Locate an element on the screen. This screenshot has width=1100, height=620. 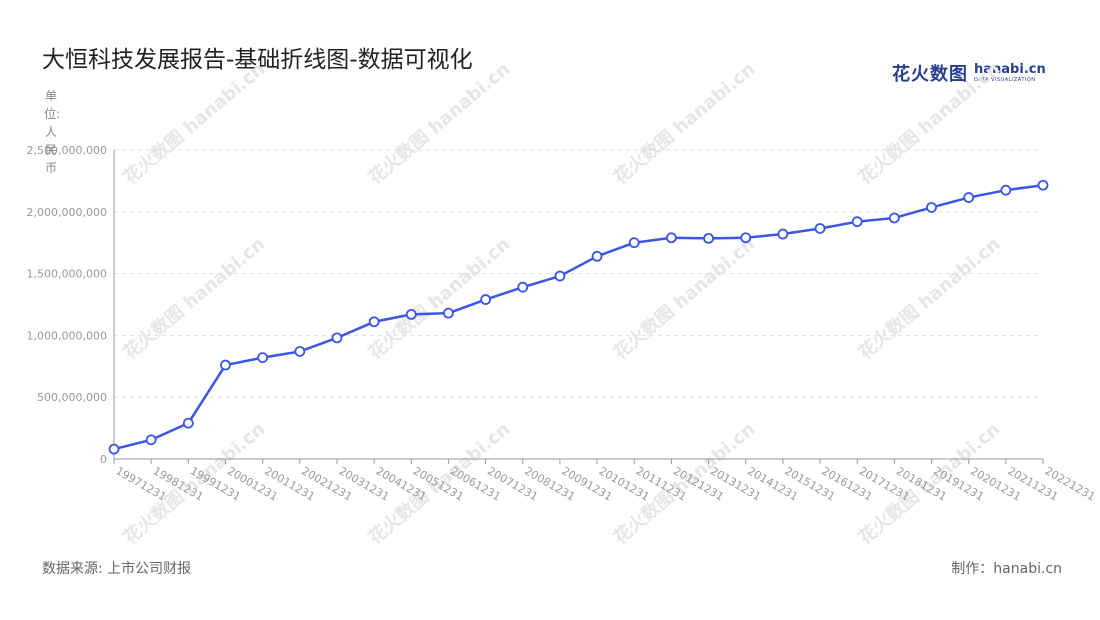
logo-en-text: hanabi.cn is located at coordinates (1010, 69).